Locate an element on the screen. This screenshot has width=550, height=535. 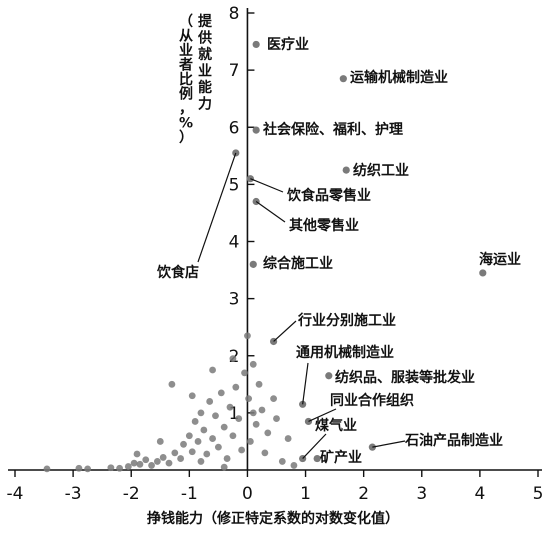
x-tick-label: 1 is located at coordinates (305, 494).